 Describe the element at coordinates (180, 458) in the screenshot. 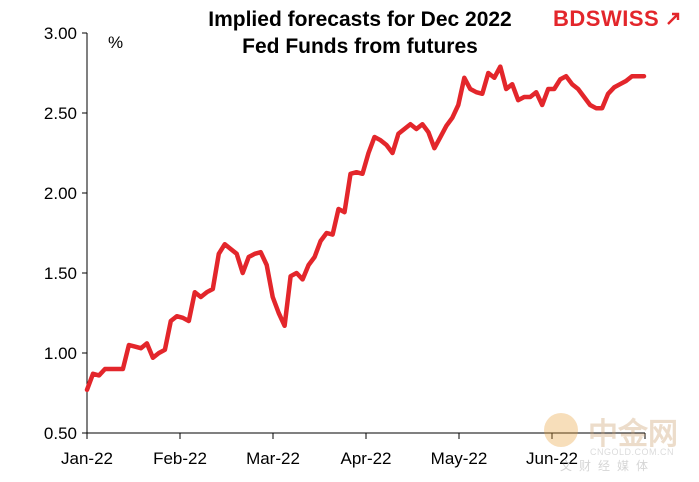

I see `x-tick-label: Feb-22` at that location.